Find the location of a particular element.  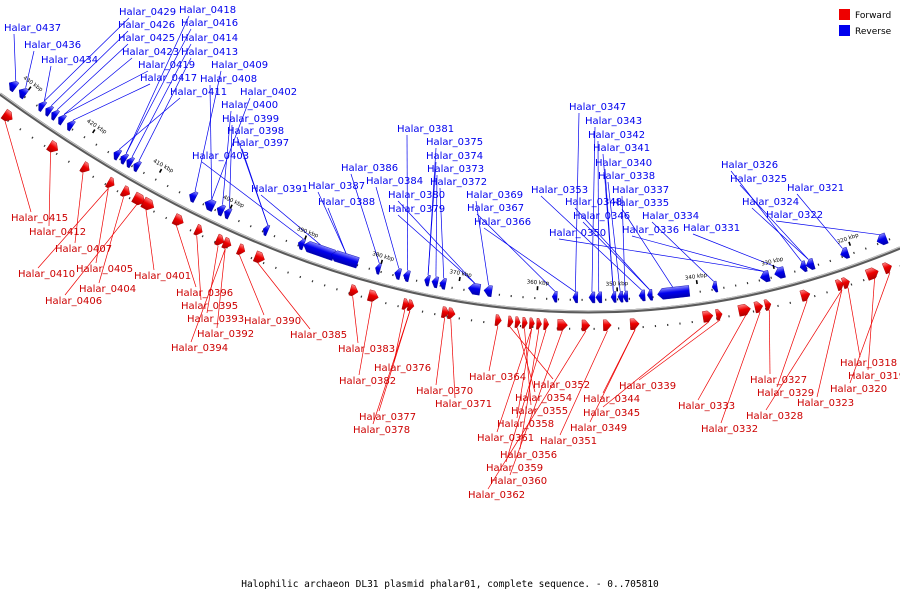

legend-reverse-label: Reverse is located at coordinates (873, 32).